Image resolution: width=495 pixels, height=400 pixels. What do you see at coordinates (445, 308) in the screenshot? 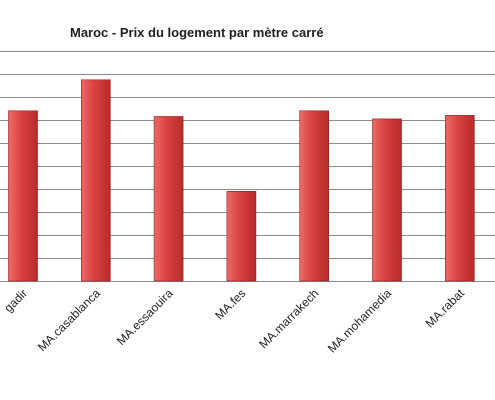
I see `x-tick-label: MA.rabat` at bounding box center [445, 308].